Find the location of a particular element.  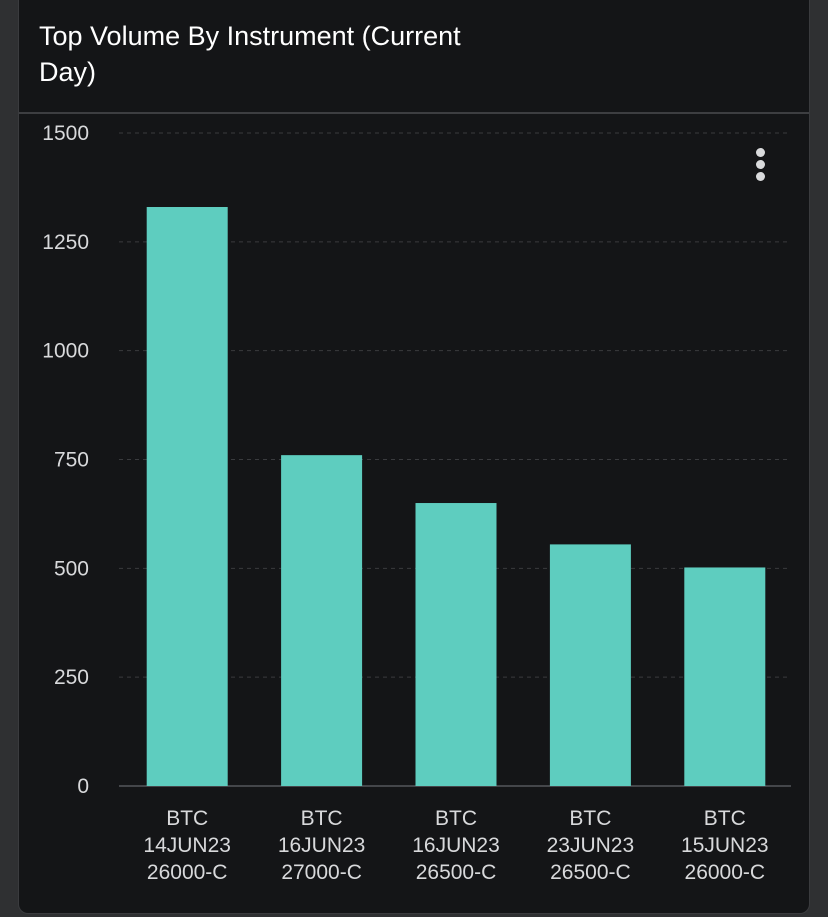

y-tick-label: 750 is located at coordinates (71, 460).